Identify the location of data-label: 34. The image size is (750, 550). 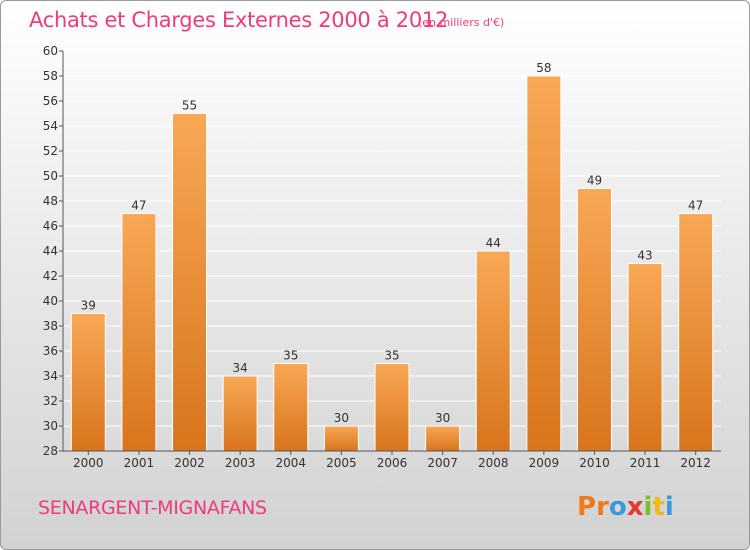
(240, 368).